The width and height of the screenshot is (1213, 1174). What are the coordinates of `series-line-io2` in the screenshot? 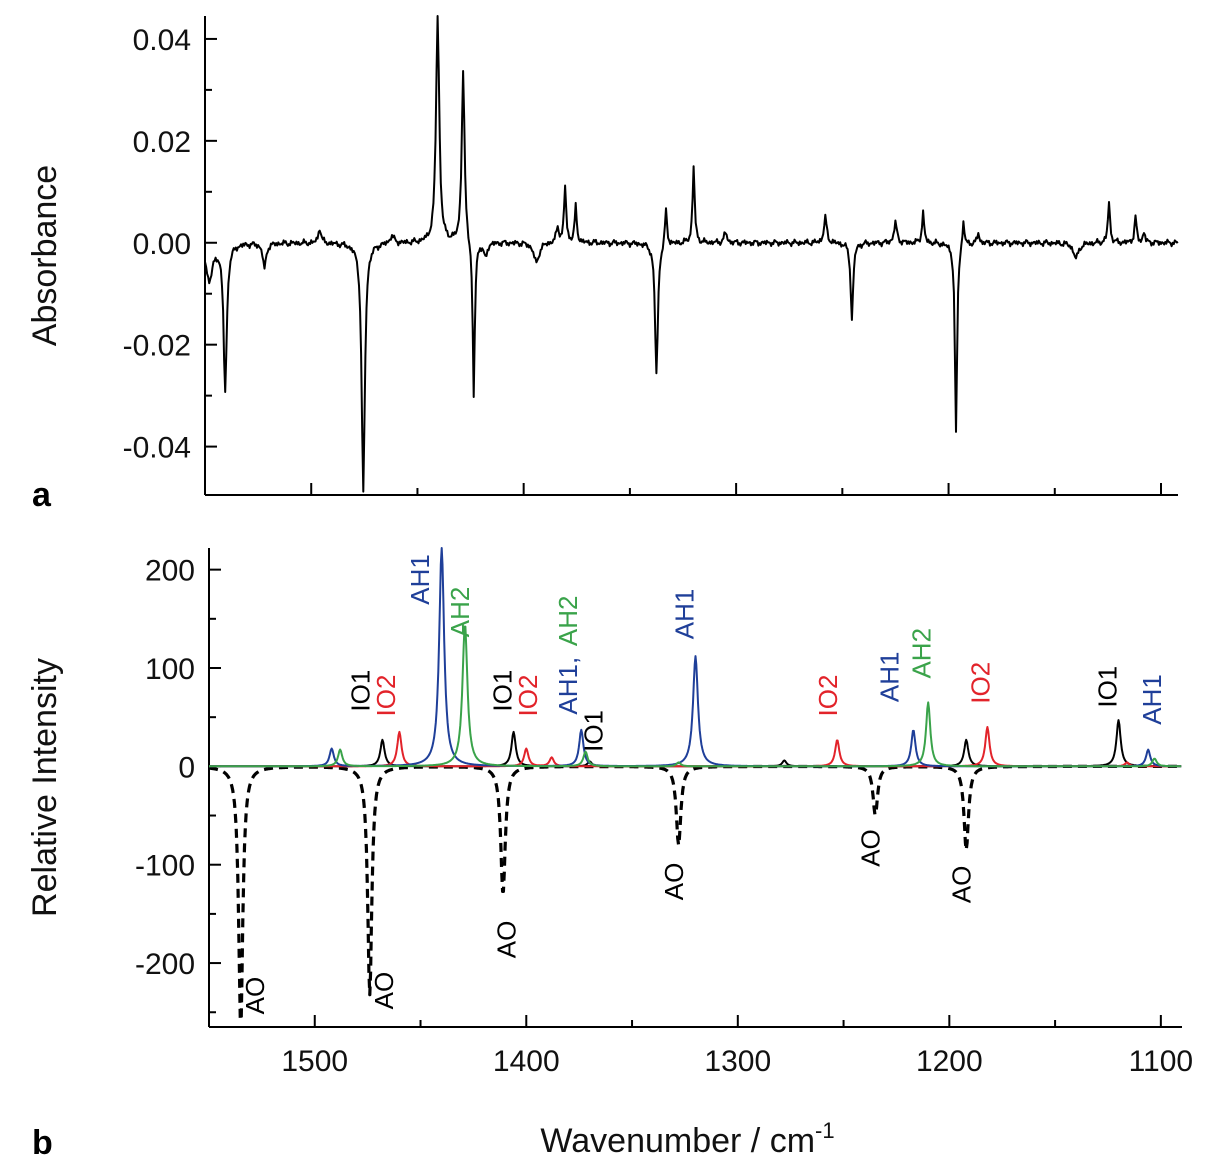 It's located at (695, 747).